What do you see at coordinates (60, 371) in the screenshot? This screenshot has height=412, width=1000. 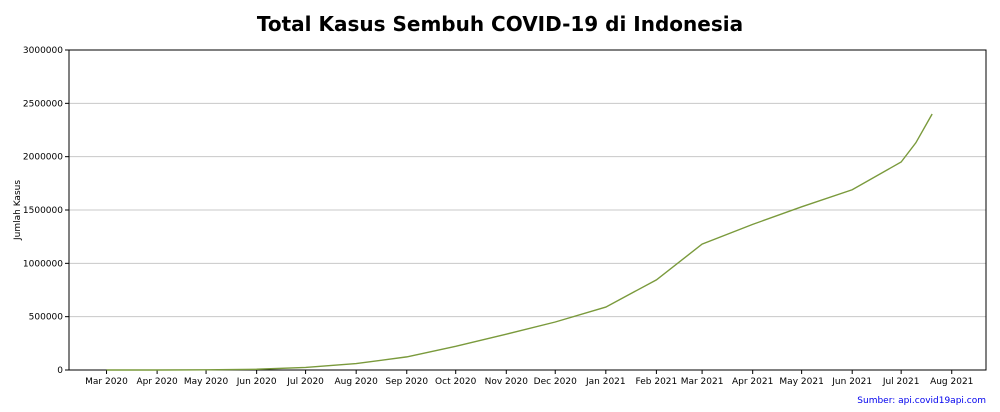 I see `y-tick-label: 0` at bounding box center [60, 371].